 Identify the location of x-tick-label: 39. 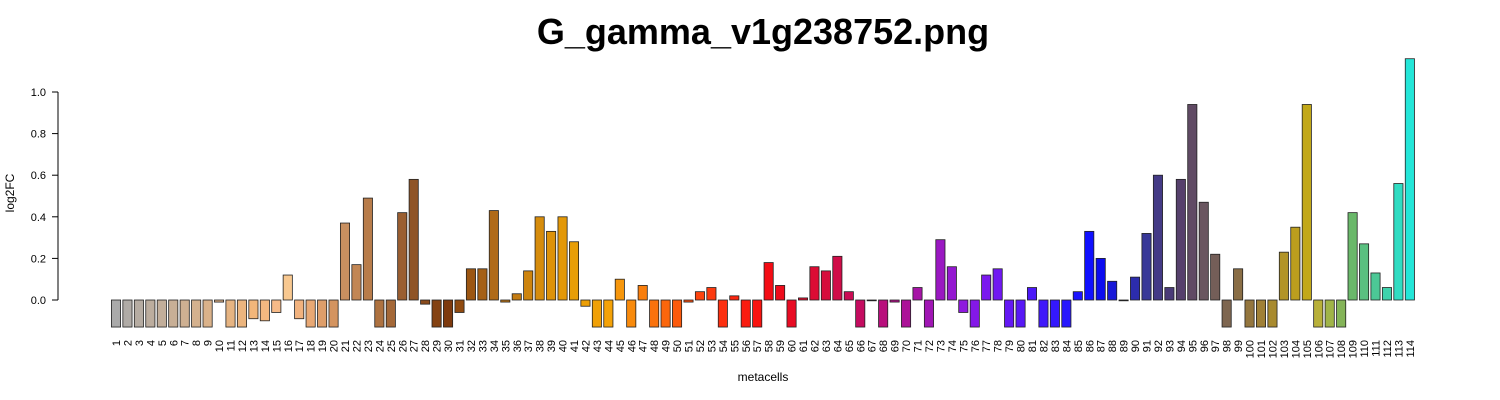
(552, 346).